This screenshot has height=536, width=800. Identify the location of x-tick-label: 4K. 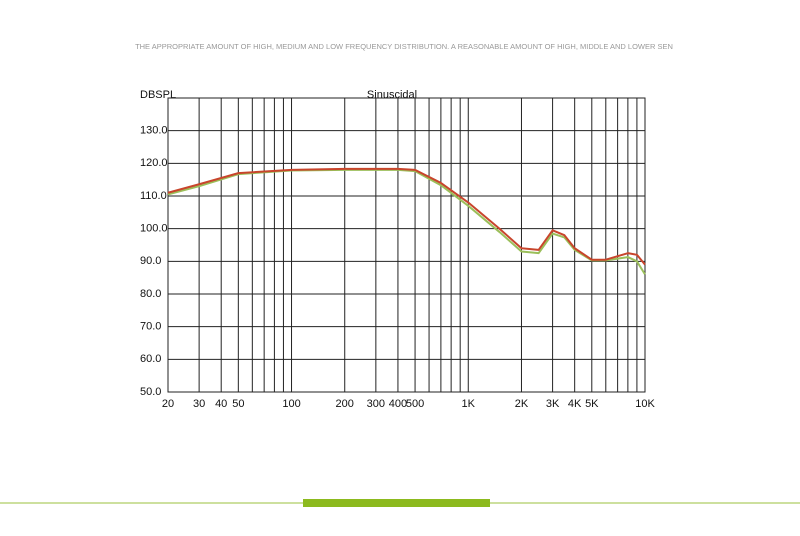
(575, 404).